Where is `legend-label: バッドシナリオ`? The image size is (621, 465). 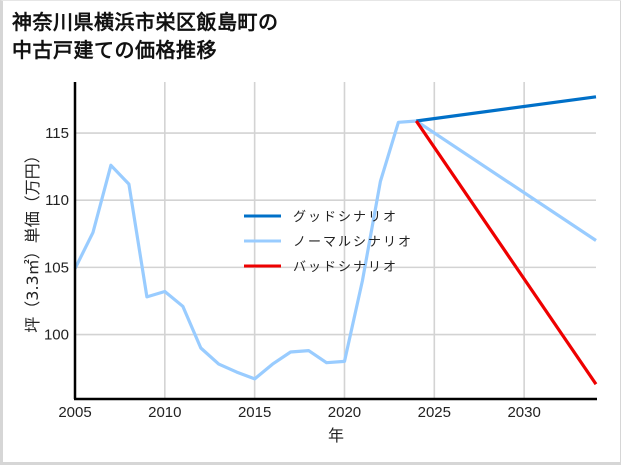
legend-label: バッドシナリオ is located at coordinates (345, 267).